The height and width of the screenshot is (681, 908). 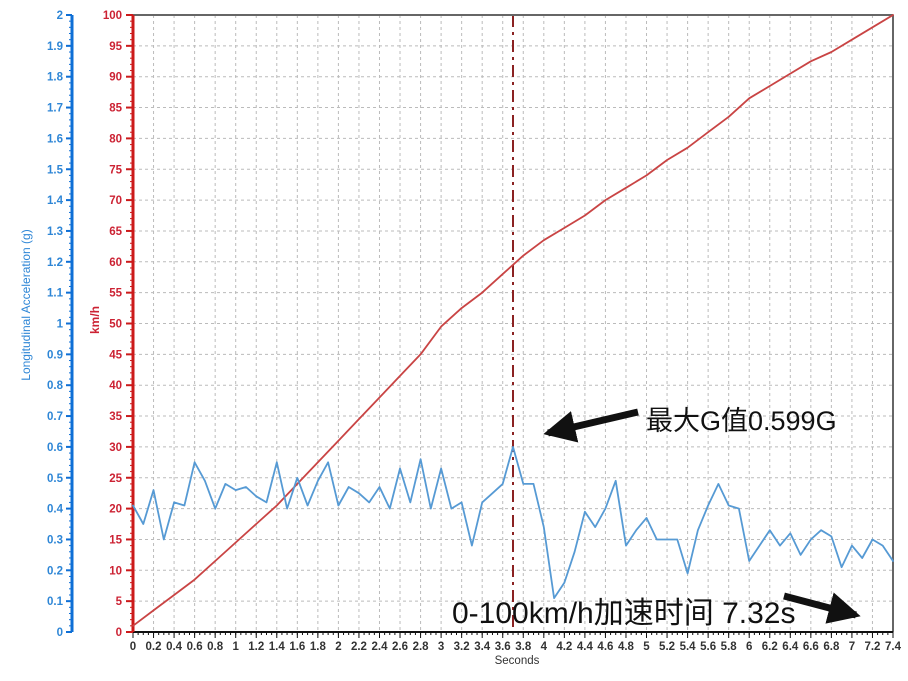 What do you see at coordinates (688, 647) in the screenshot?
I see `x-tick-label: 5.4` at bounding box center [688, 647].